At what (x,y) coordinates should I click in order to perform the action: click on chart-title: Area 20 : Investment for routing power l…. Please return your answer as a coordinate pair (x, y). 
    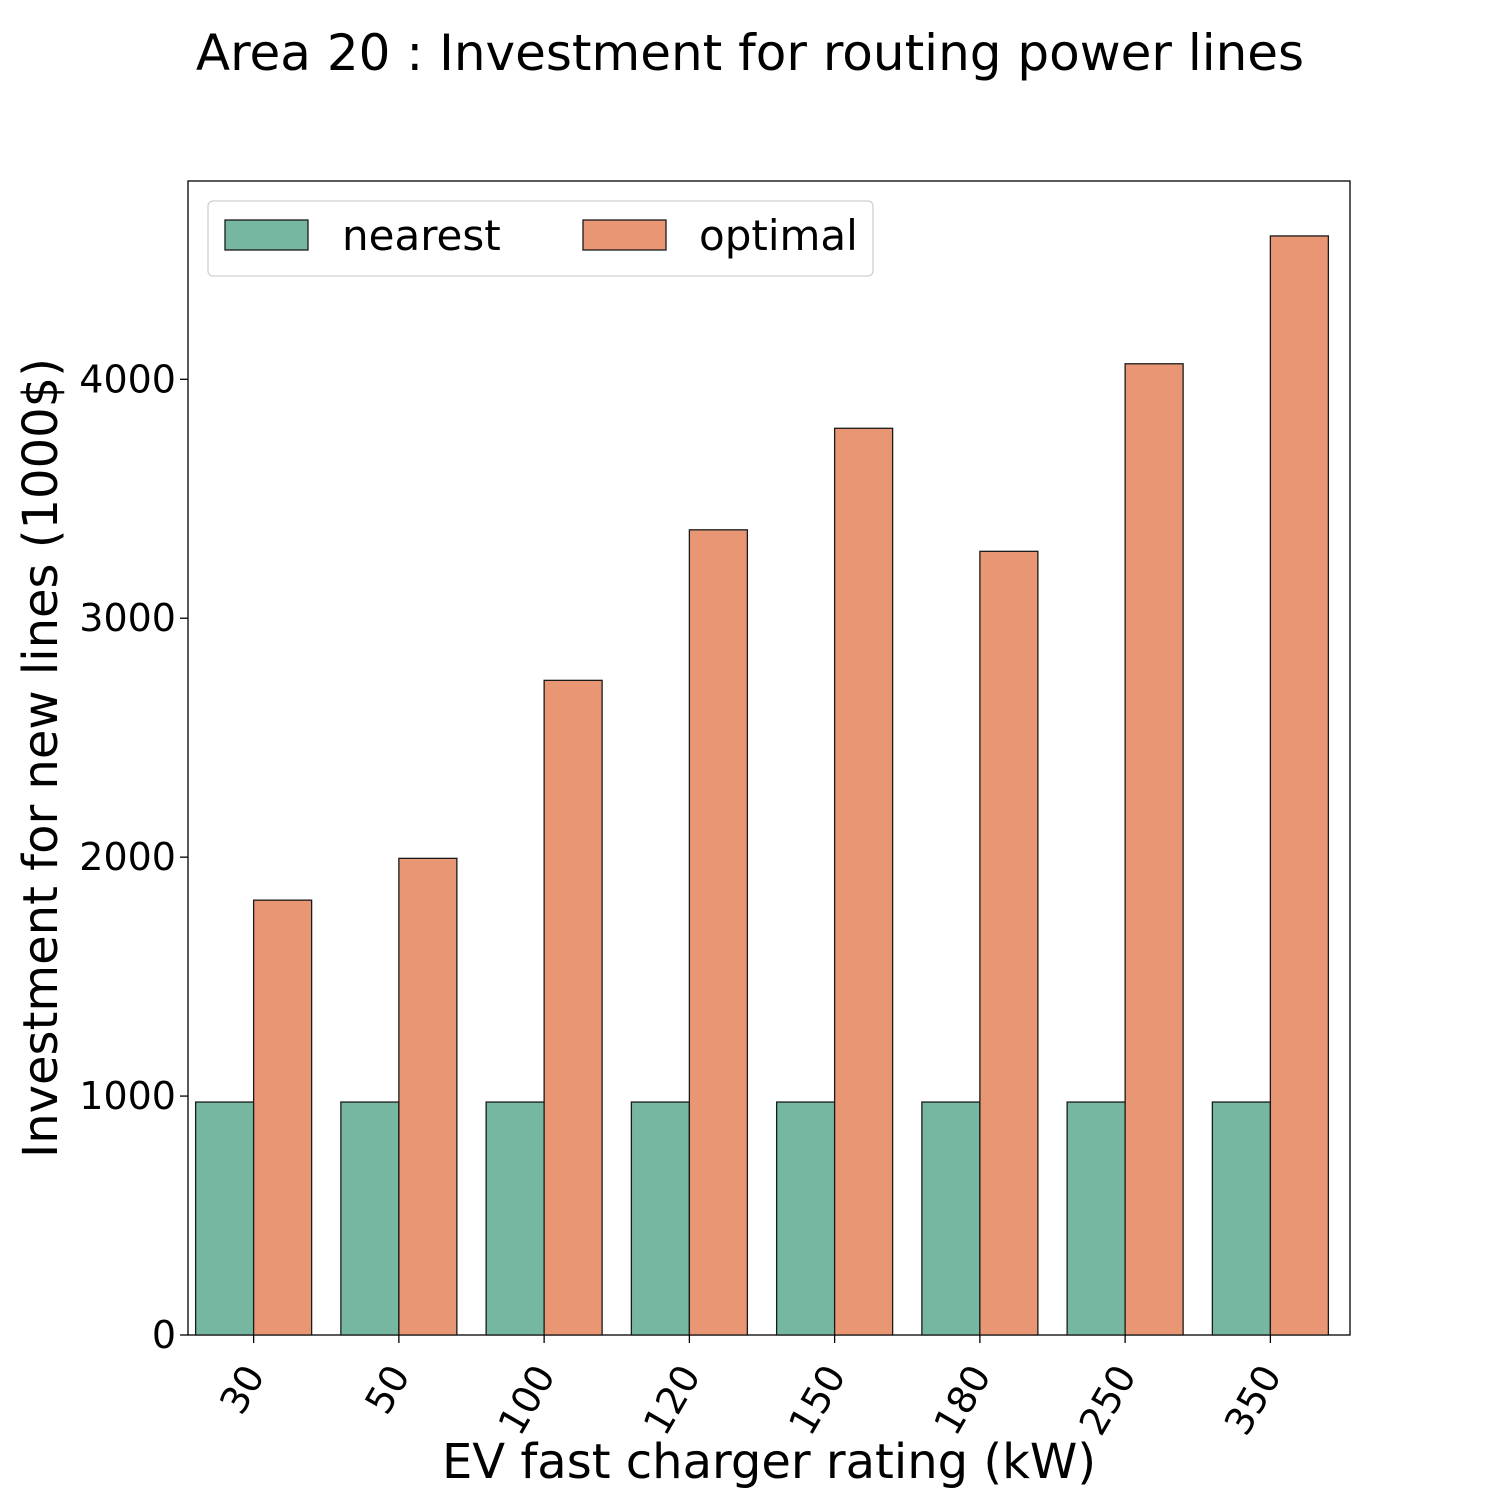
    Looking at the image, I should click on (750, 53).